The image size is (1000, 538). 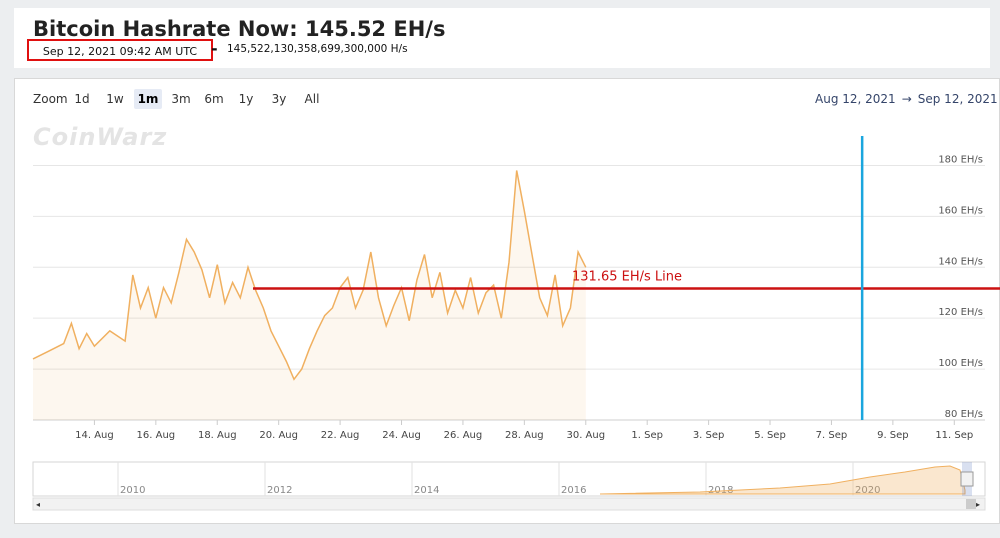 What do you see at coordinates (312, 99) in the screenshot?
I see `zoom-all-button: All` at bounding box center [312, 99].